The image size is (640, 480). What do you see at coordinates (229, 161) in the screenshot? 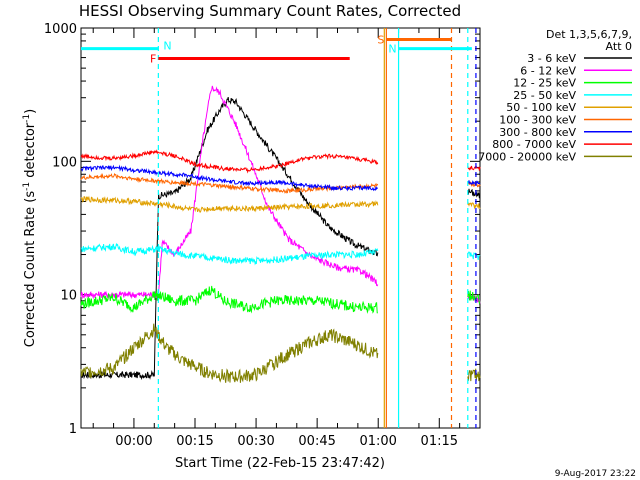
I see `series-800-7000-kev` at bounding box center [229, 161].